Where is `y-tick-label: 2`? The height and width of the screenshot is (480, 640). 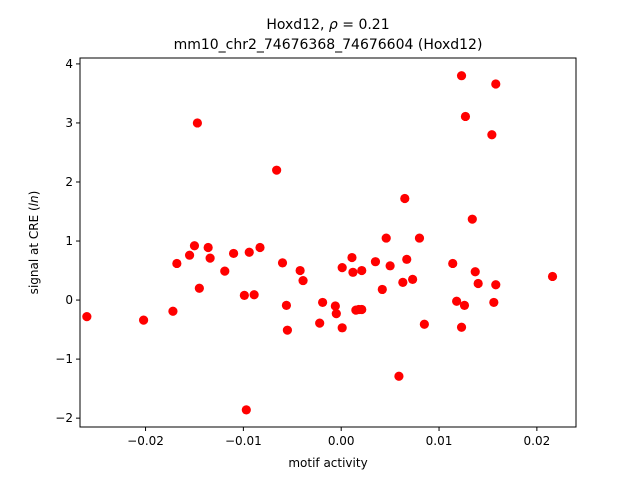
y-tick-label: 2 is located at coordinates (69, 182).